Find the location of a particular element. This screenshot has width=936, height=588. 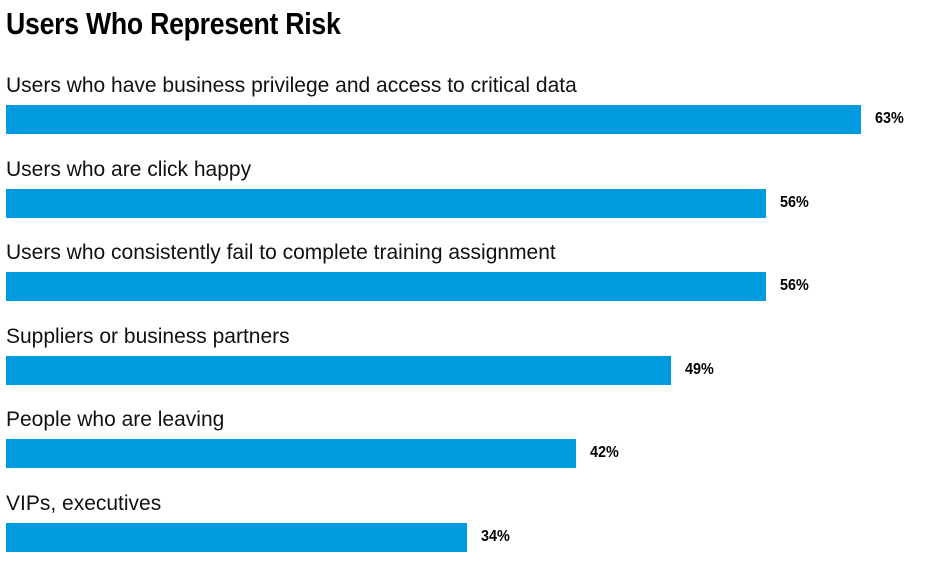

chart-title: Users Who Represent Risk is located at coordinates (173, 23).